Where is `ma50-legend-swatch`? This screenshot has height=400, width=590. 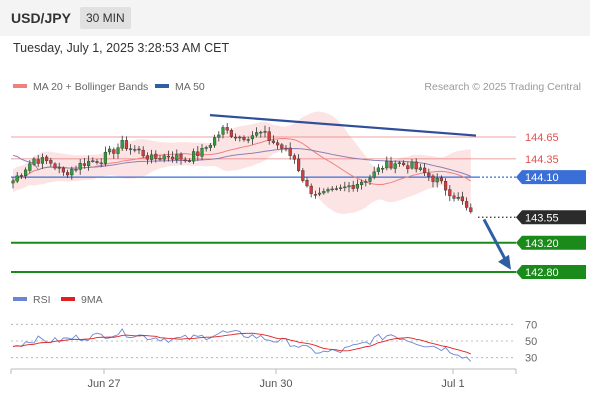 ma50-legend-swatch is located at coordinates (162, 86).